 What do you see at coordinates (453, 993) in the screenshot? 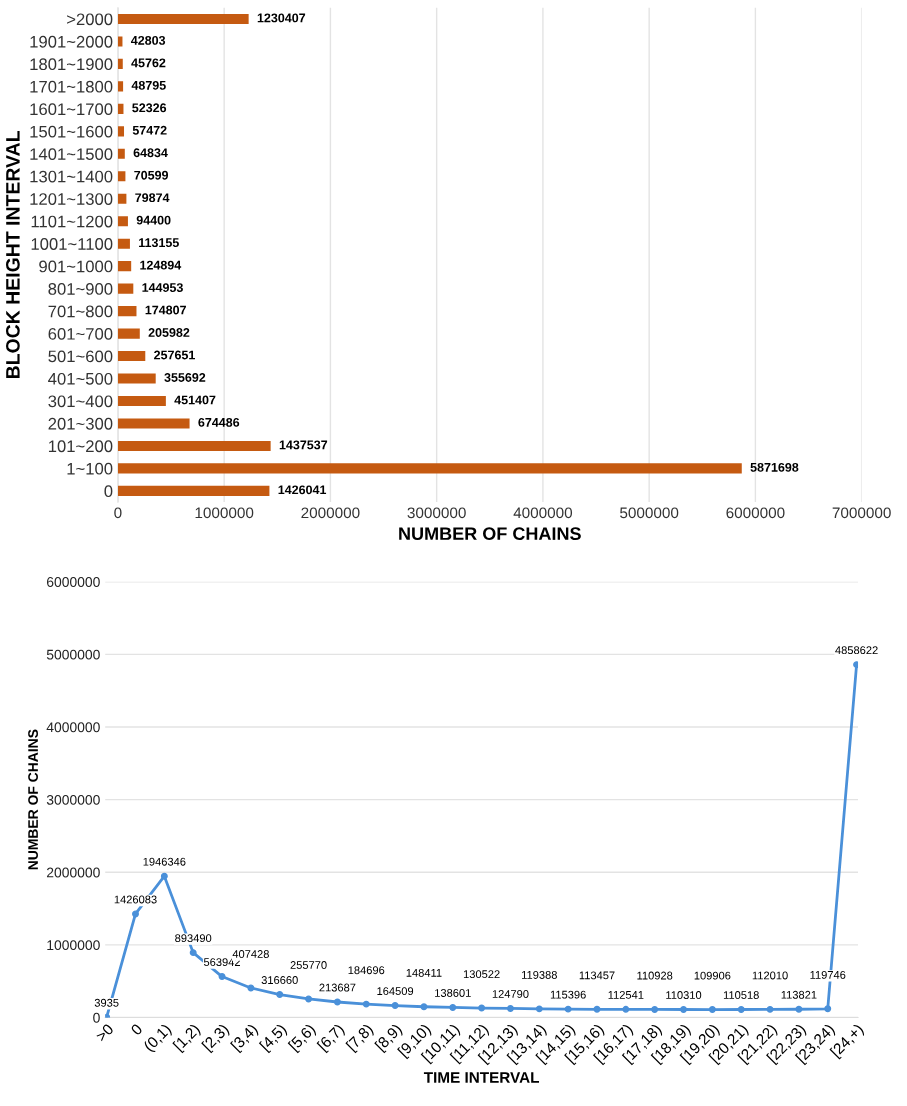
I see `data-label: 138601` at bounding box center [453, 993].